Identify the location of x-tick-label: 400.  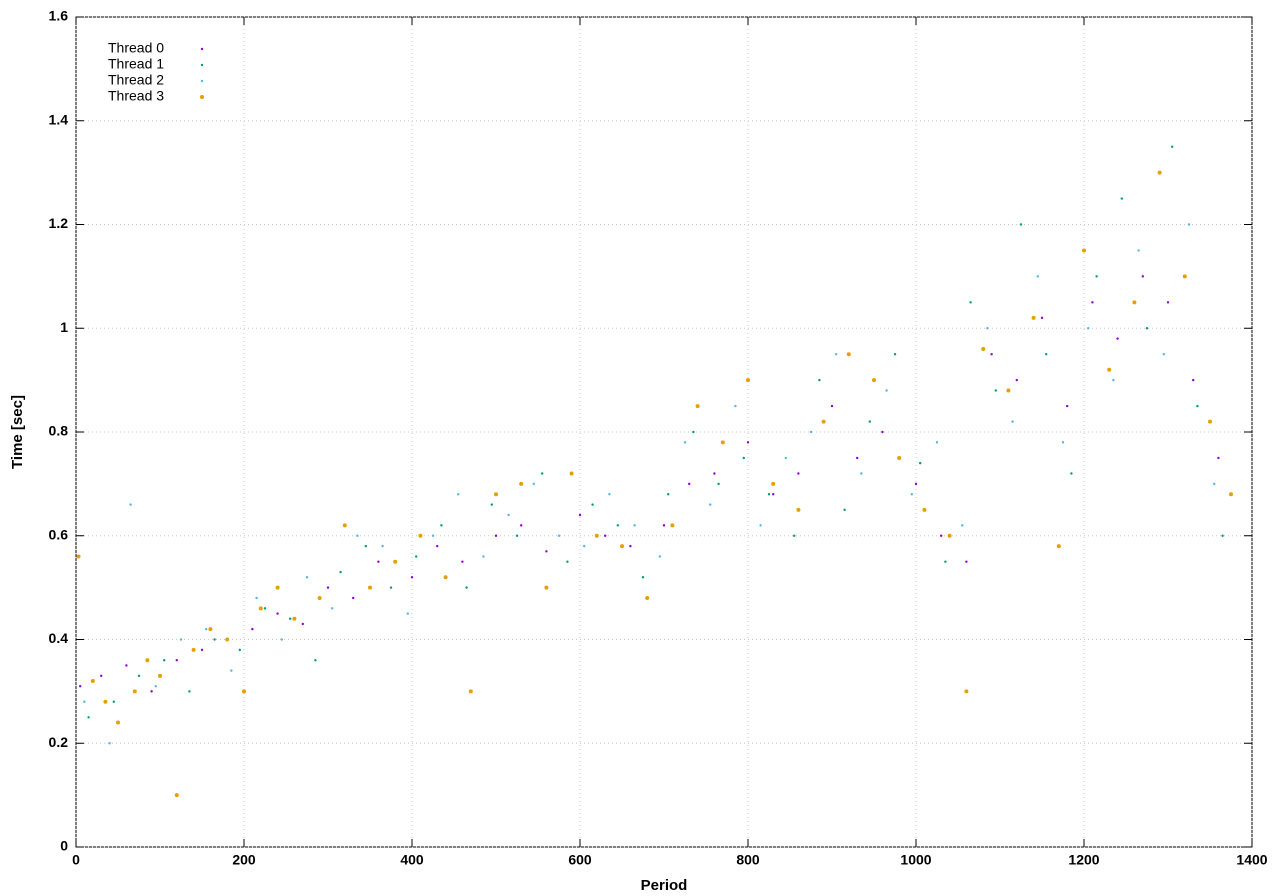
(412, 860).